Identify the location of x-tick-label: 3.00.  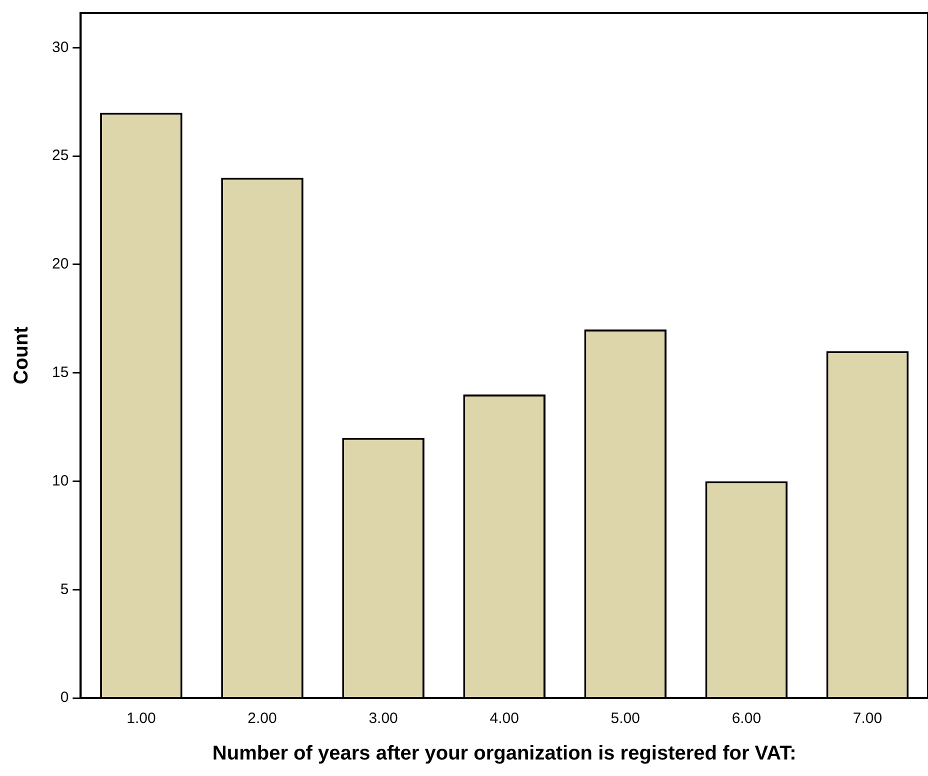
(383, 719).